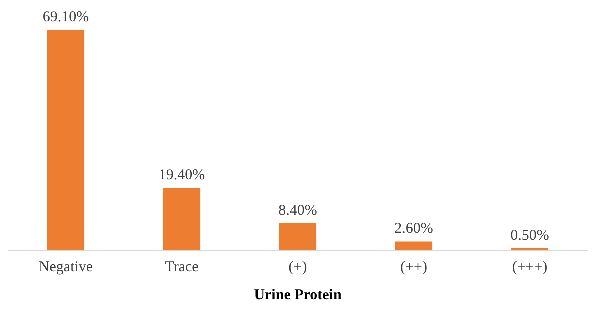 This screenshot has height=323, width=596. I want to click on x-tick-label: Negative, so click(66, 268).